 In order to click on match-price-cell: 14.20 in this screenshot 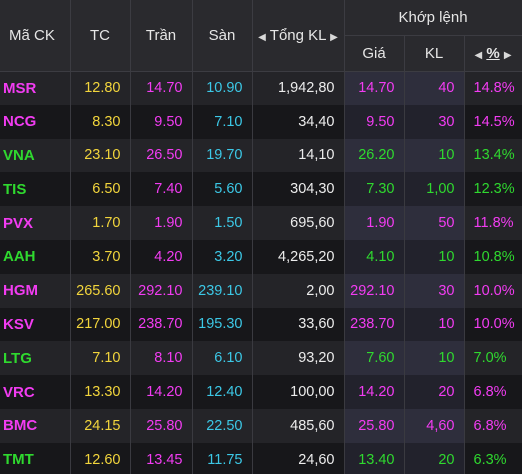, I will do `click(374, 392)`.